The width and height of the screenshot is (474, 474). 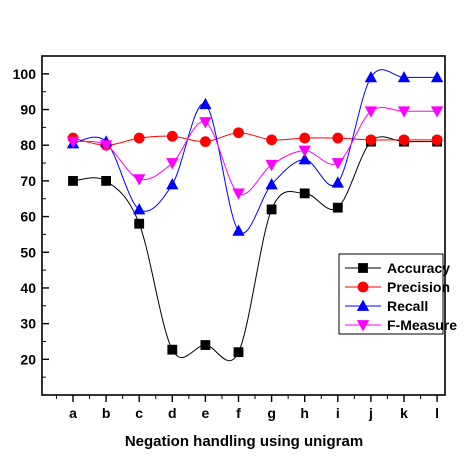 I want to click on y-tick-label: 40, so click(x=28, y=288).